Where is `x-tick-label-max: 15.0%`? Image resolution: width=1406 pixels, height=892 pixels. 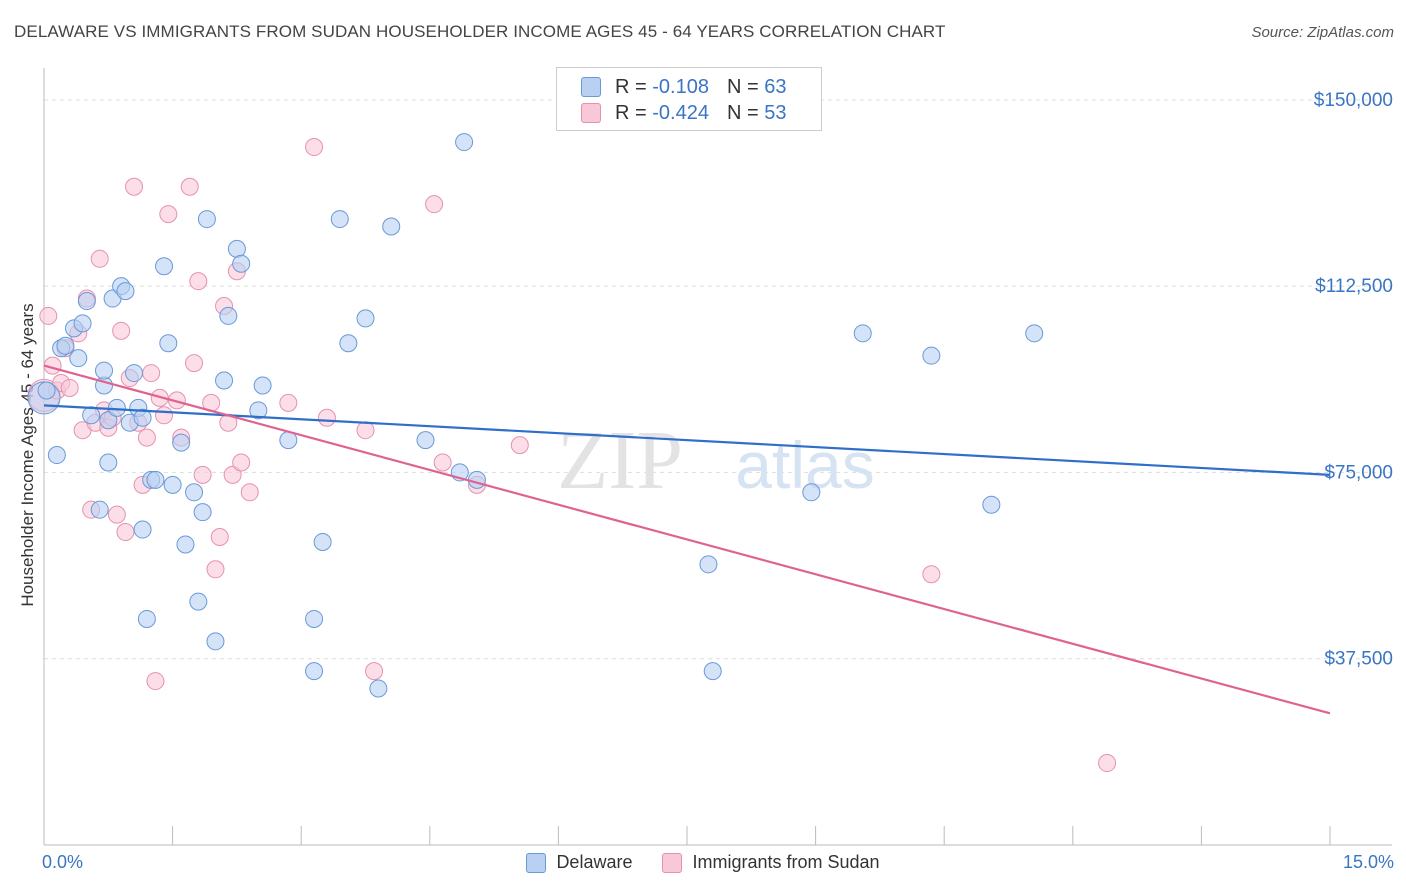
x-tick-label-max: 15.0% is located at coordinates (1368, 862).